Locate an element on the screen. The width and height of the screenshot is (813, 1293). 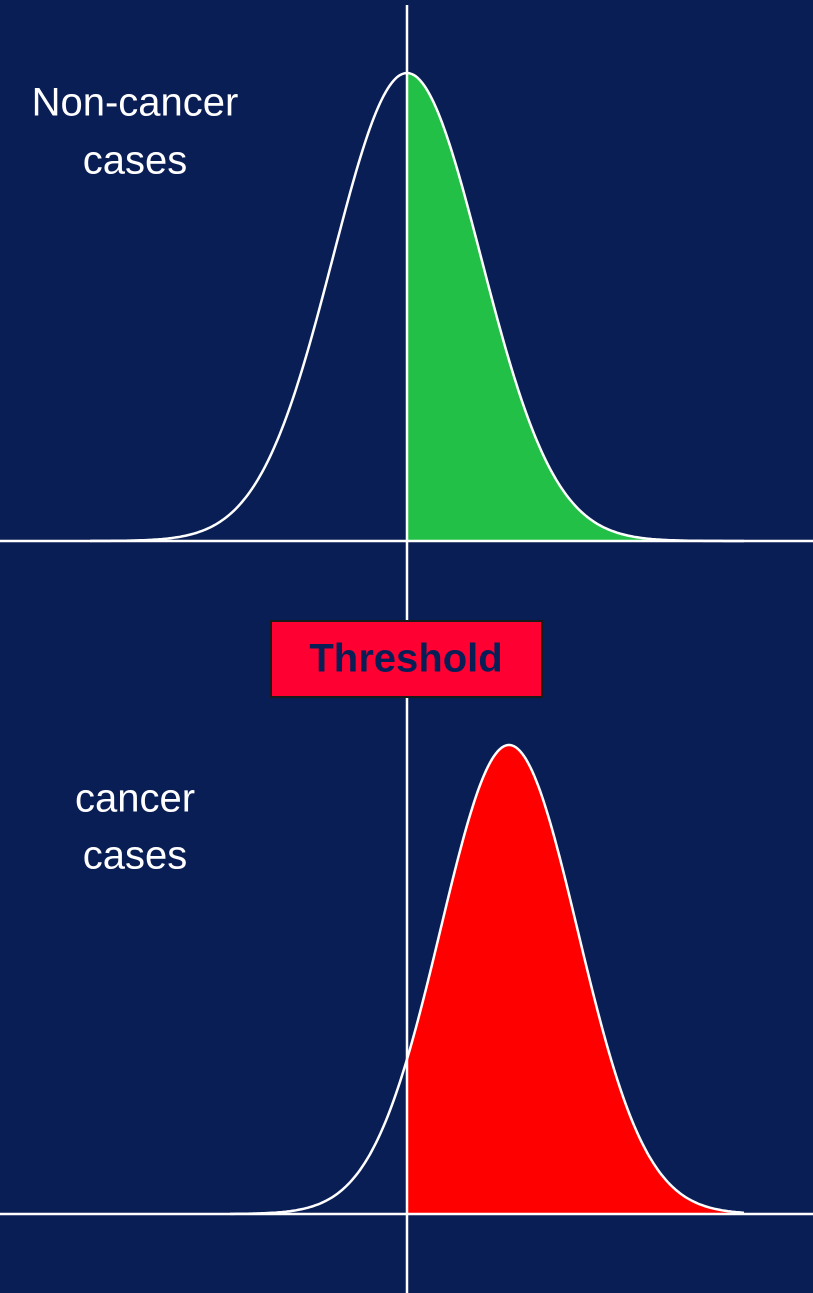
threshold-label: Threshold is located at coordinates (405, 659).